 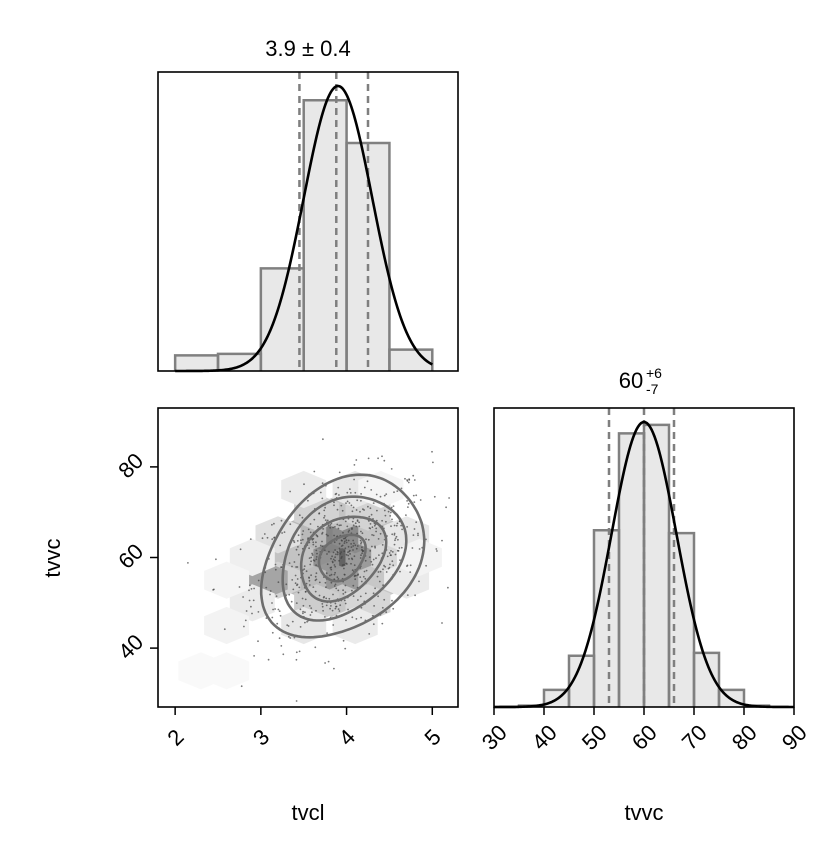 I want to click on tvvc-title-plus: +6, so click(x=654, y=373).